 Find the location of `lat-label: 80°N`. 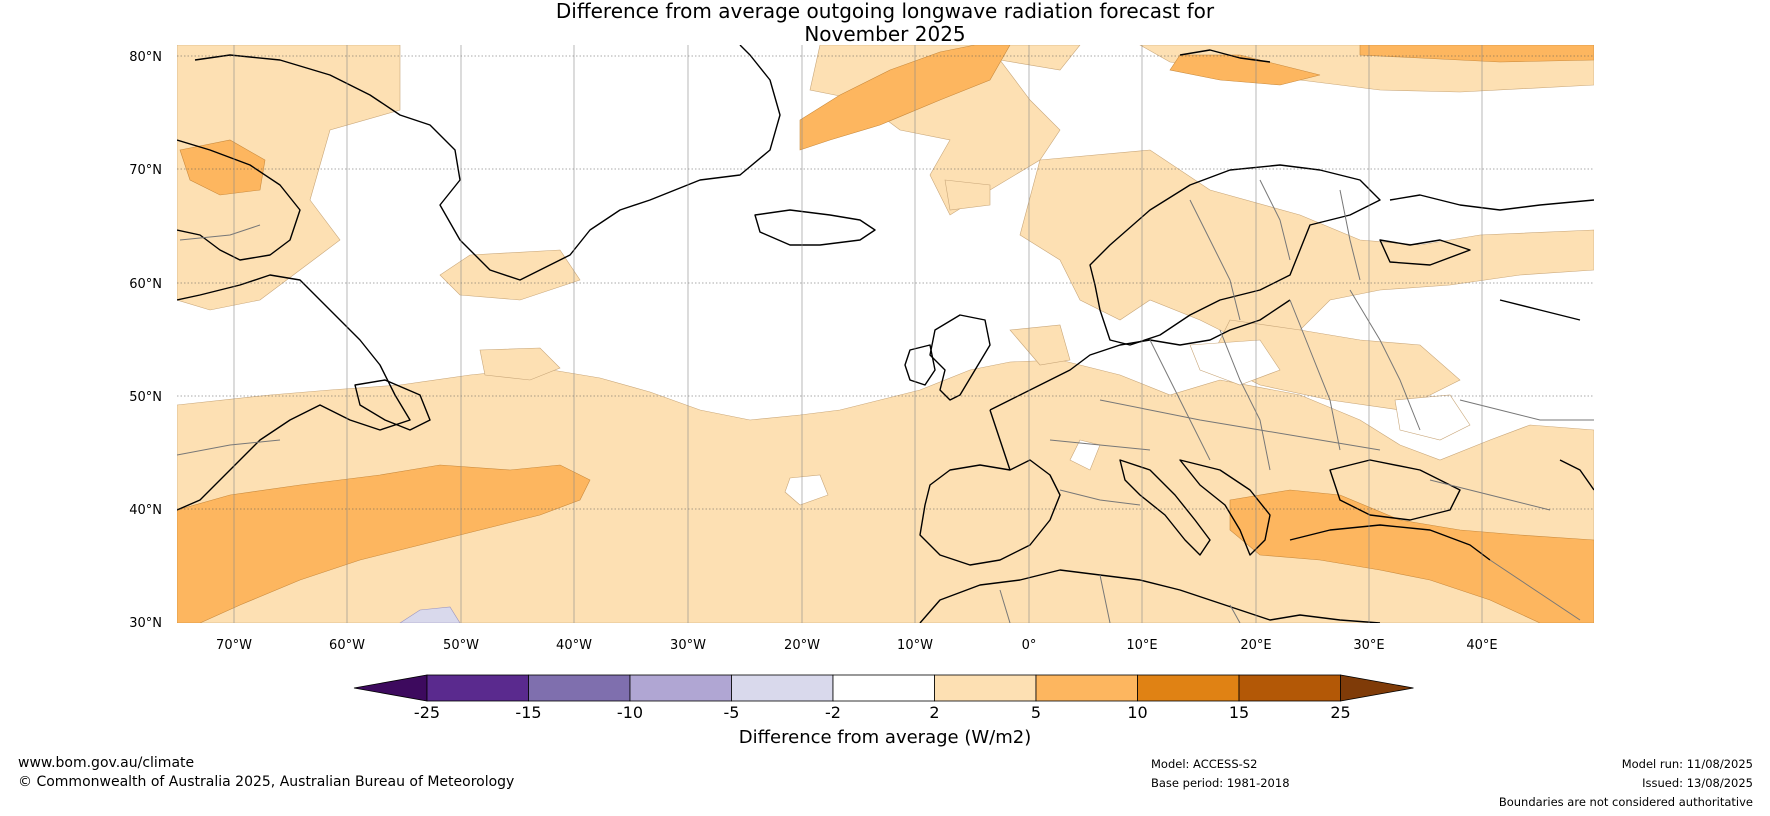

lat-label: 80°N is located at coordinates (145, 57).